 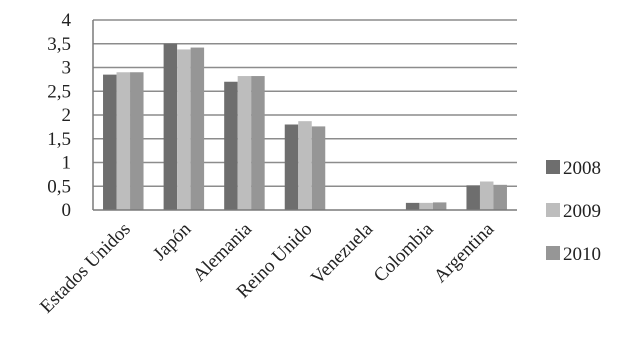 What do you see at coordinates (464, 252) in the screenshot?
I see `x-category-label: Argentina` at bounding box center [464, 252].